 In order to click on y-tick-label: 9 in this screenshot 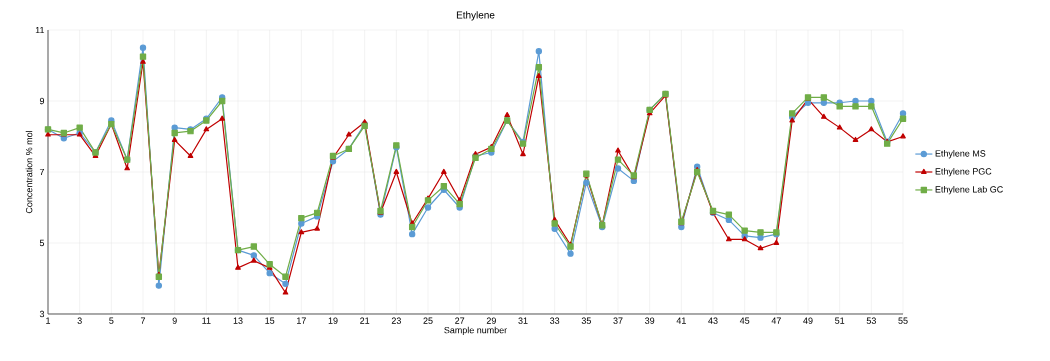, I will do `click(42, 101)`.